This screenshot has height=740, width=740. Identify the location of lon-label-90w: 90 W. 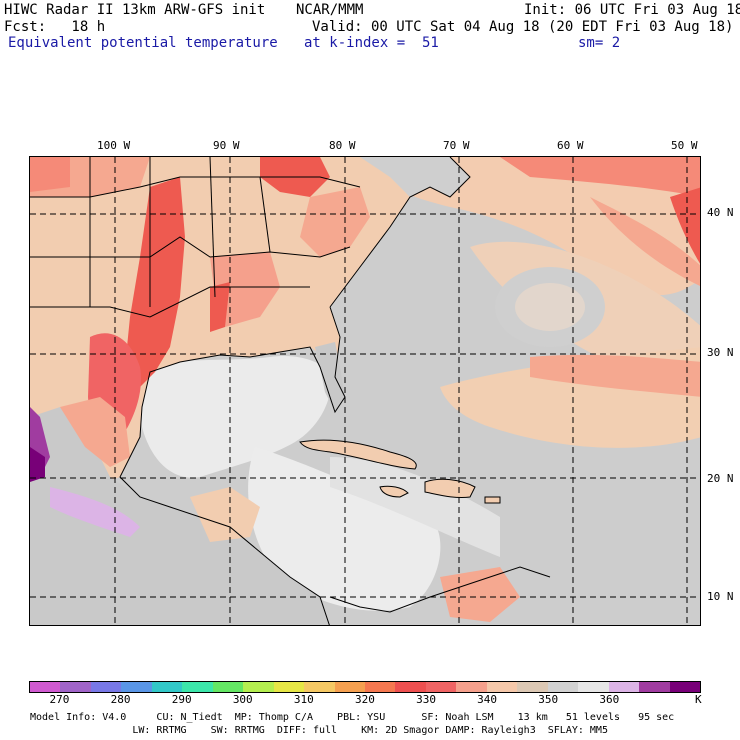
(226, 145).